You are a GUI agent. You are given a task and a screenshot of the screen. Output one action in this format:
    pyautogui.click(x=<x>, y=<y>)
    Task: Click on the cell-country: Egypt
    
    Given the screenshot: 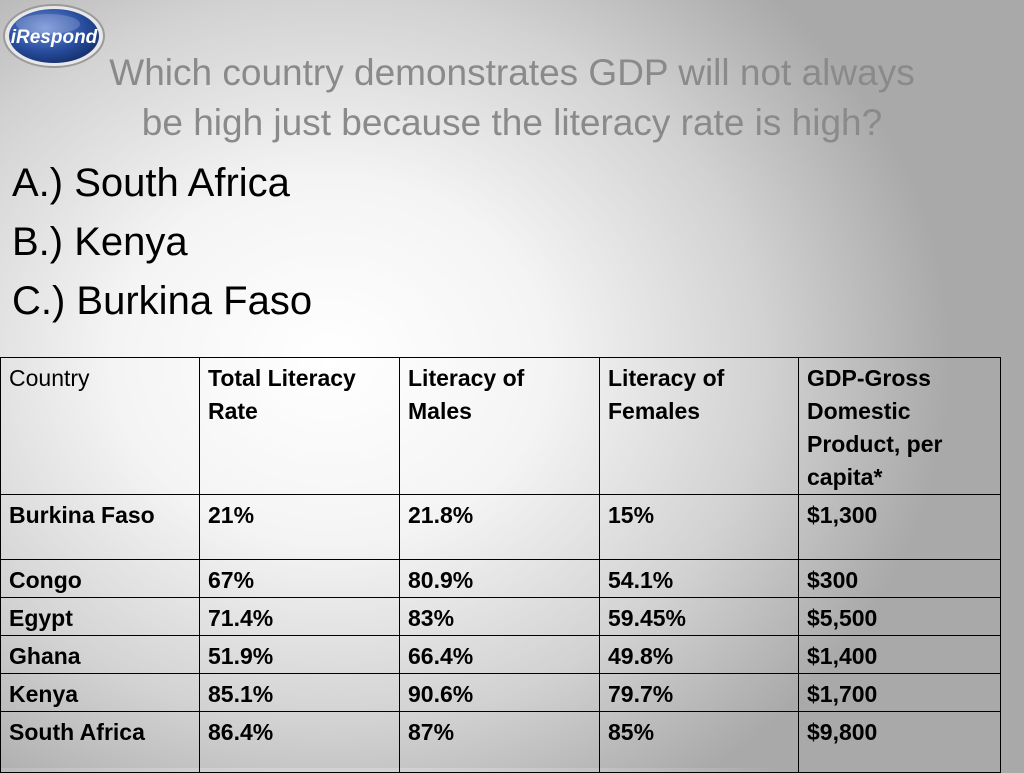 What is the action you would take?
    pyautogui.click(x=100, y=616)
    